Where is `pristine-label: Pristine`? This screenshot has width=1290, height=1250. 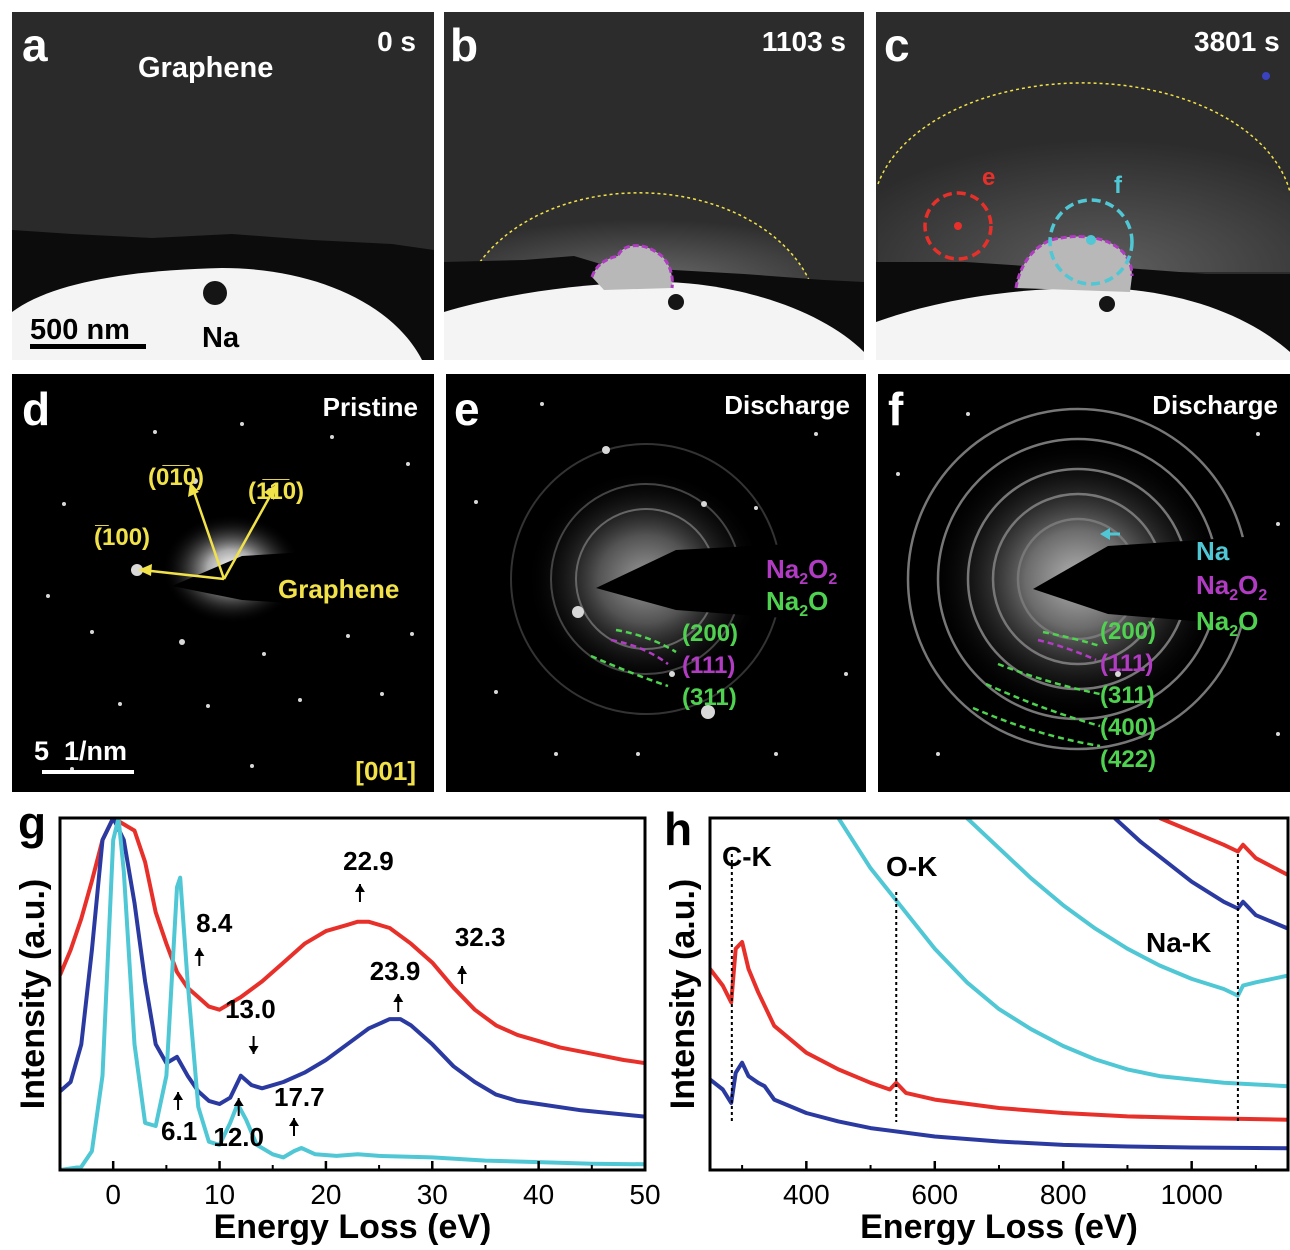
pristine-label: Pristine is located at coordinates (370, 407).